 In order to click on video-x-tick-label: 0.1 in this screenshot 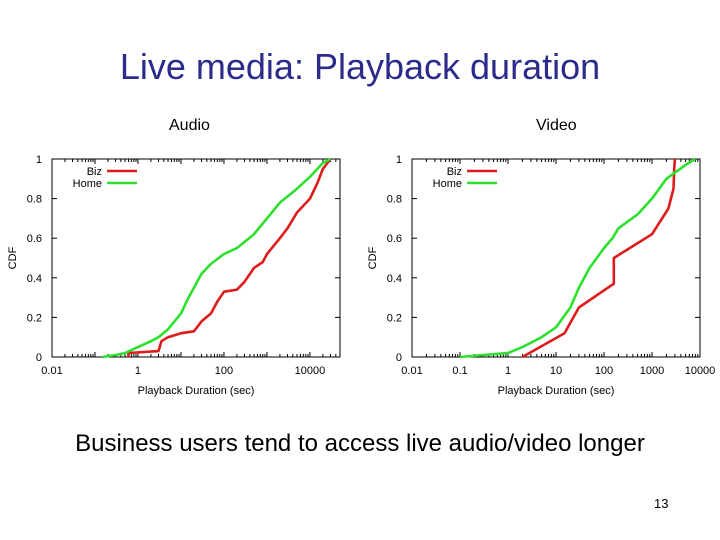, I will do `click(459, 371)`.